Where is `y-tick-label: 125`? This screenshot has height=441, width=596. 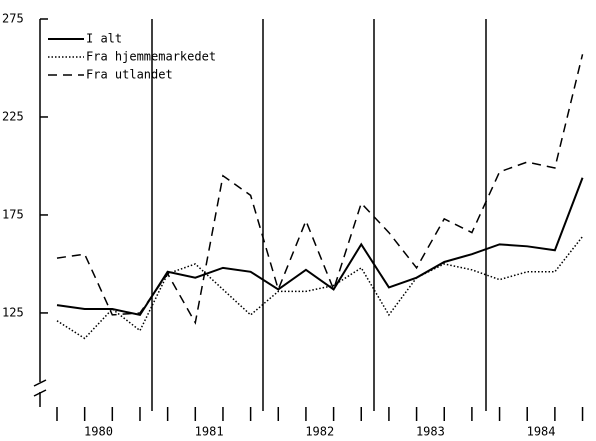 y-tick-label: 125 is located at coordinates (13, 312).